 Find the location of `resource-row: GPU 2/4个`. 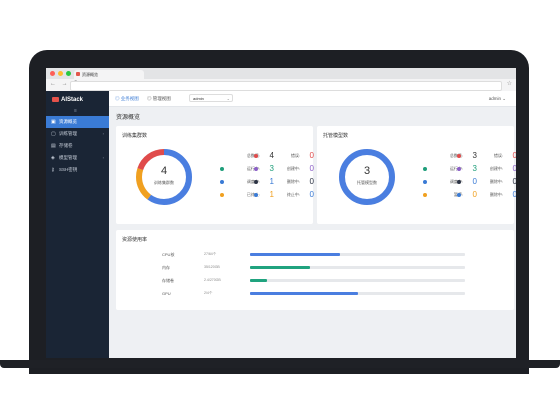

resource-row: GPU 2/4个 is located at coordinates (327, 295).